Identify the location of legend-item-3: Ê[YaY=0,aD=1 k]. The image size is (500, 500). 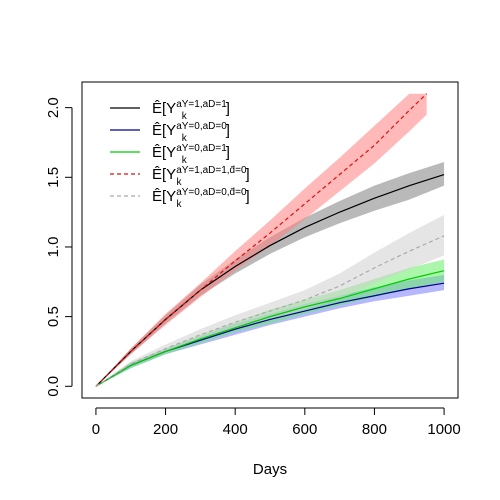
(170, 154).